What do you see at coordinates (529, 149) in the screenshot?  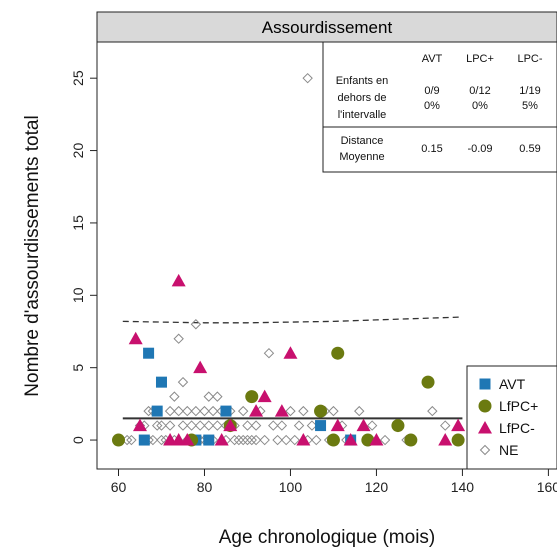 I see `table-cell: 0.59` at bounding box center [529, 149].